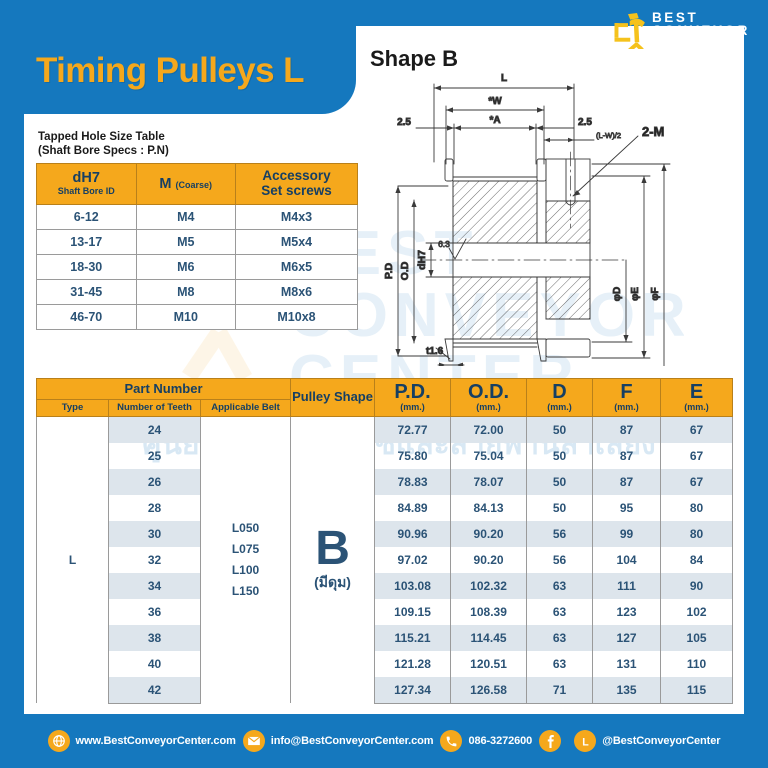 This screenshot has width=768, height=768. I want to click on cell-e: 67, so click(697, 429).